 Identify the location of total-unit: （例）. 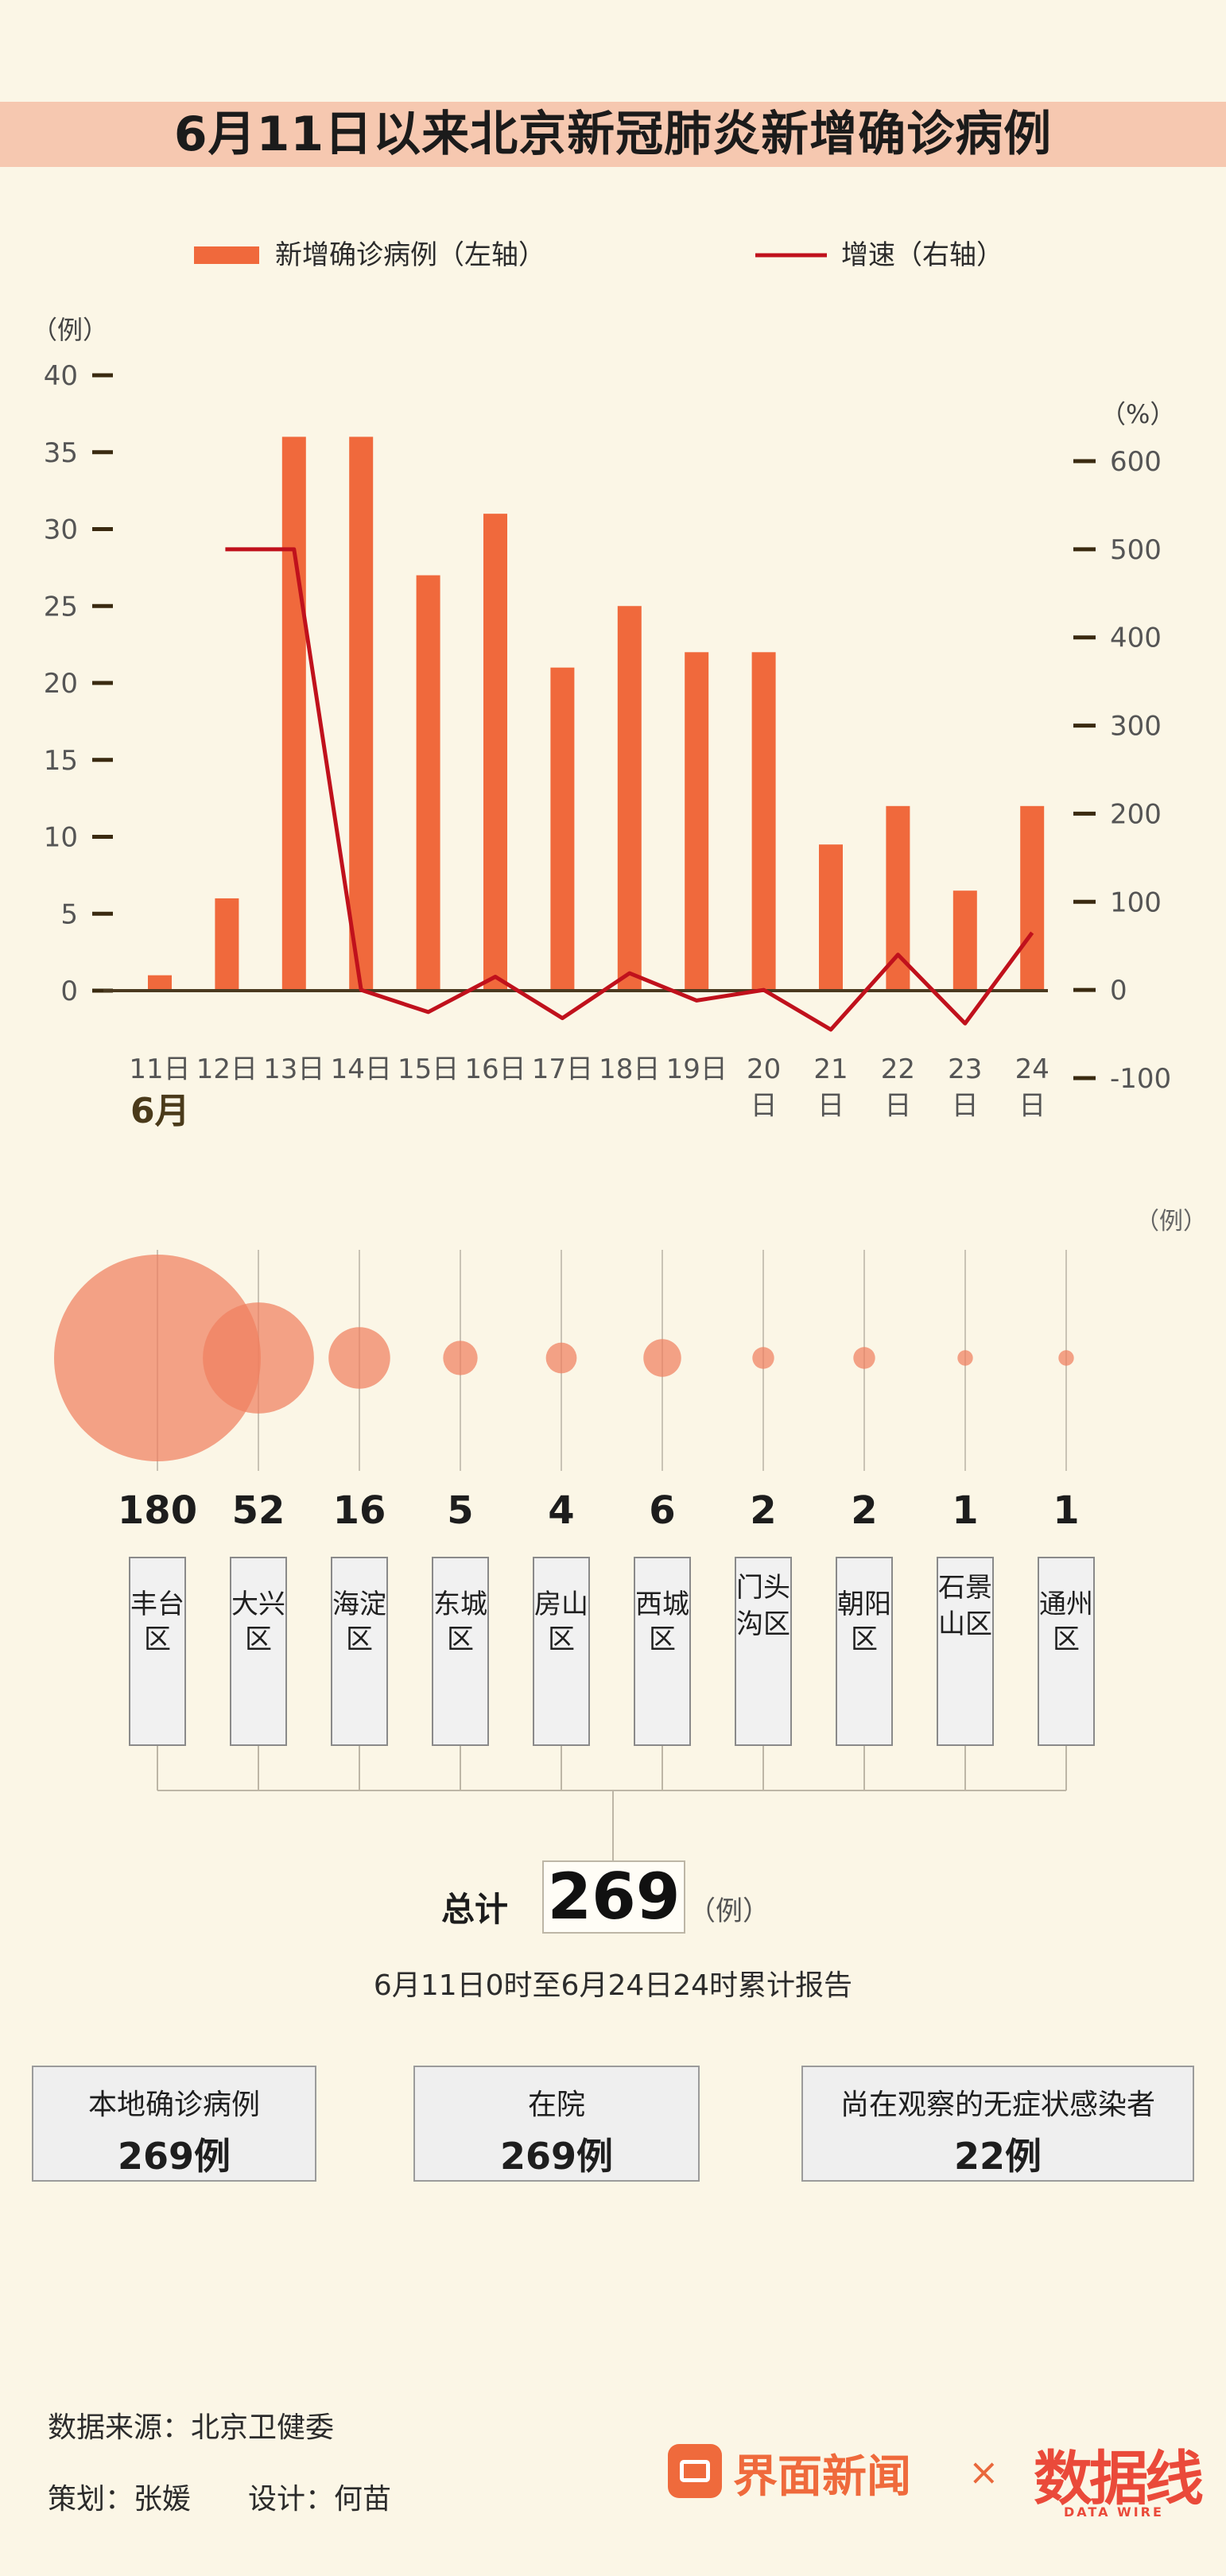
(729, 1911).